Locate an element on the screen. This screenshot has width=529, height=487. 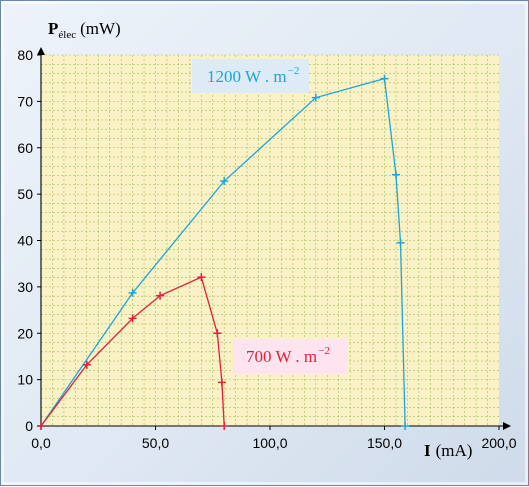
y-axis-title: Pélec (mW) is located at coordinates (84, 30).